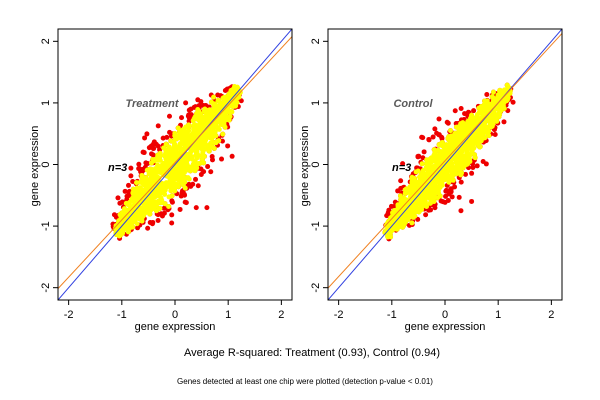 This screenshot has height=400, width=600. I want to click on control-y-tick-label: 2, so click(316, 41).